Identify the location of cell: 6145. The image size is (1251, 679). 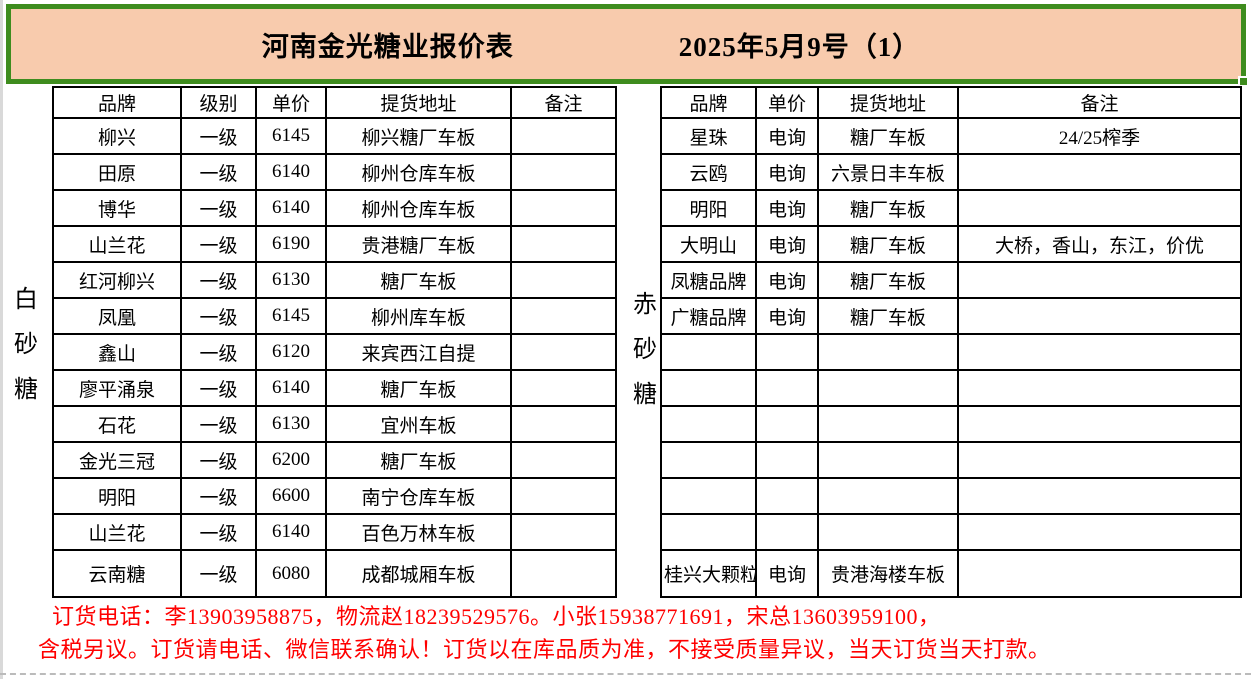
(291, 136).